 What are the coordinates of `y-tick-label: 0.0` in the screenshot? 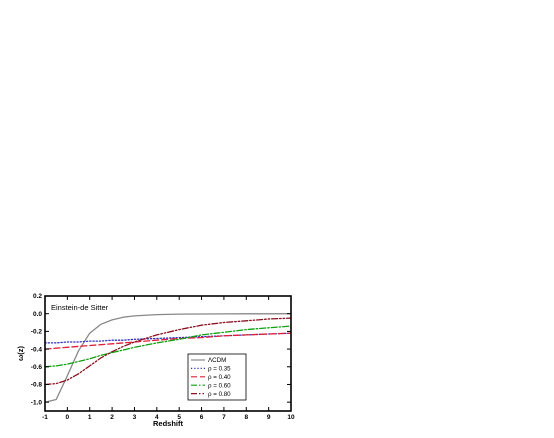 It's located at (37, 314).